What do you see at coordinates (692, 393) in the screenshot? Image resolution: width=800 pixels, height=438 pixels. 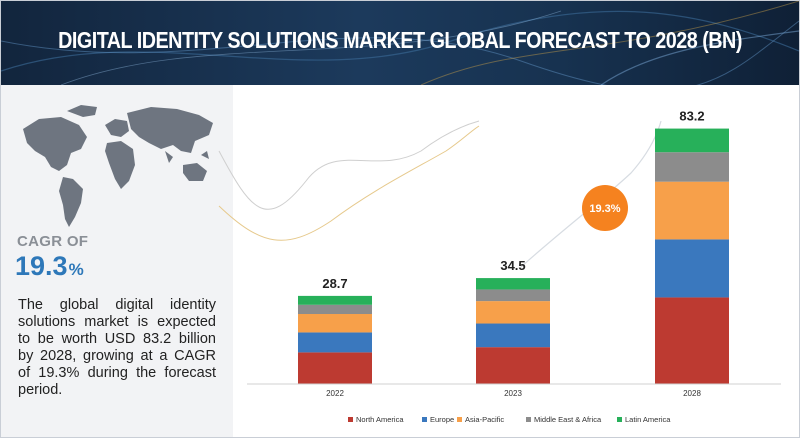 I see `x-tick-2028: 2028` at bounding box center [692, 393].